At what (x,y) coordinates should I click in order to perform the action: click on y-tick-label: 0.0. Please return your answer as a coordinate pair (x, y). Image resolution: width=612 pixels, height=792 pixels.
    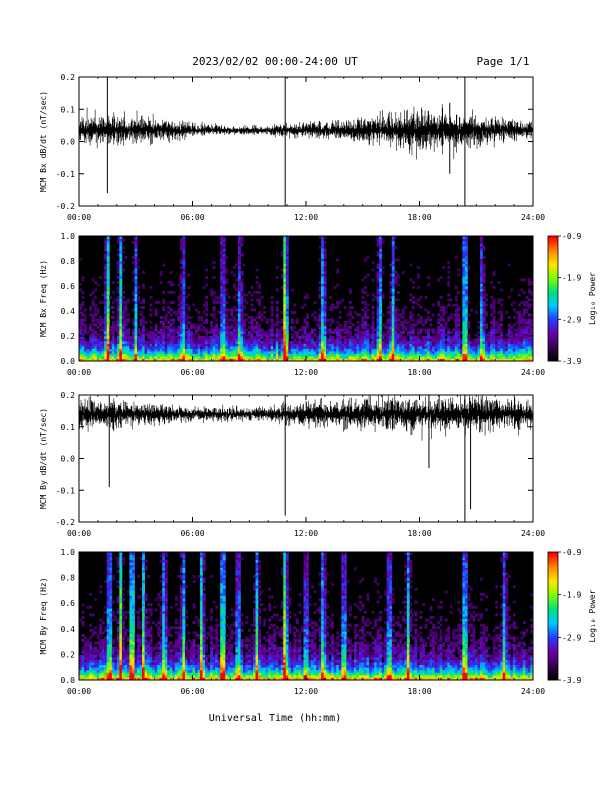
    Looking at the image, I should click on (68, 142).